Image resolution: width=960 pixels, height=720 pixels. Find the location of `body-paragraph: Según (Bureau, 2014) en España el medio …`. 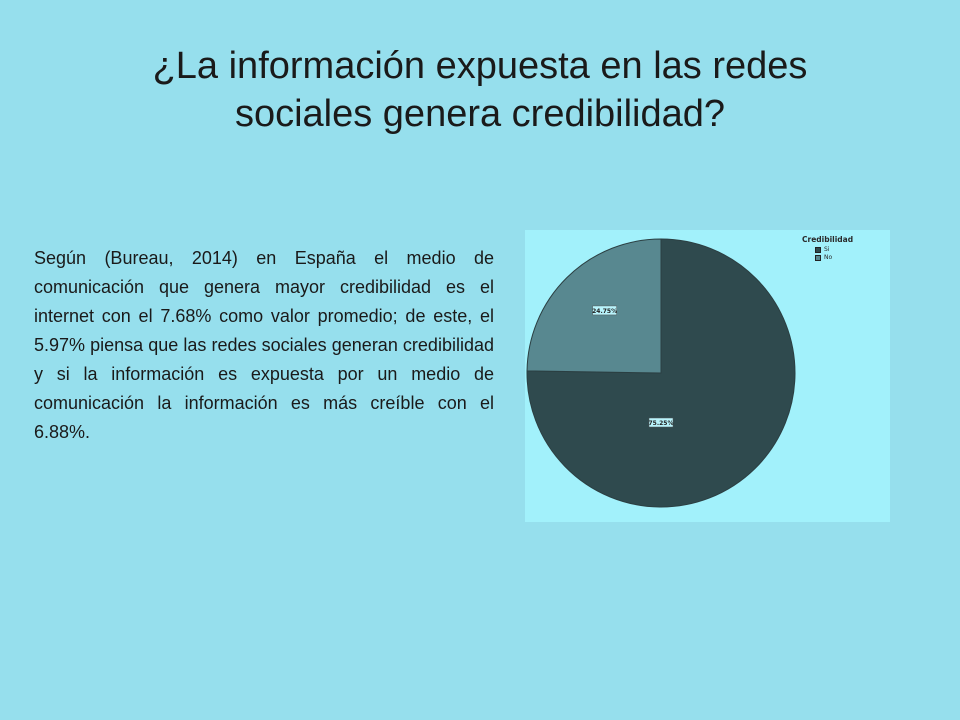

body-paragraph: Según (Bureau, 2014) en España el medio … is located at coordinates (264, 345).